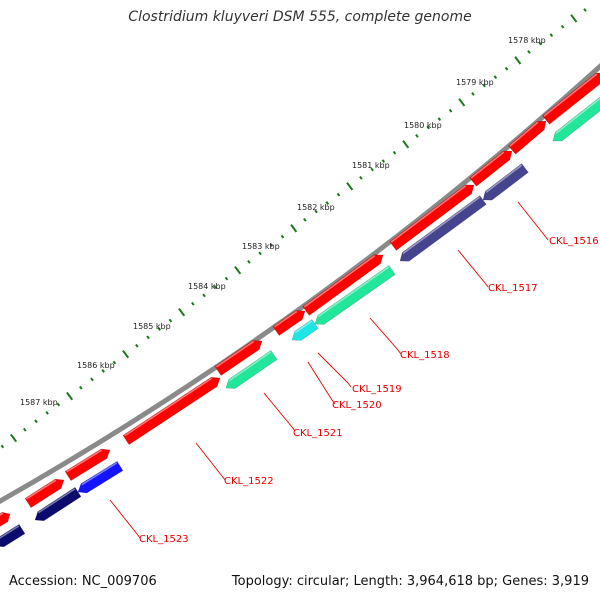  Describe the element at coordinates (83, 581) in the screenshot. I see `accession-label: Accession: NC_009706` at that location.